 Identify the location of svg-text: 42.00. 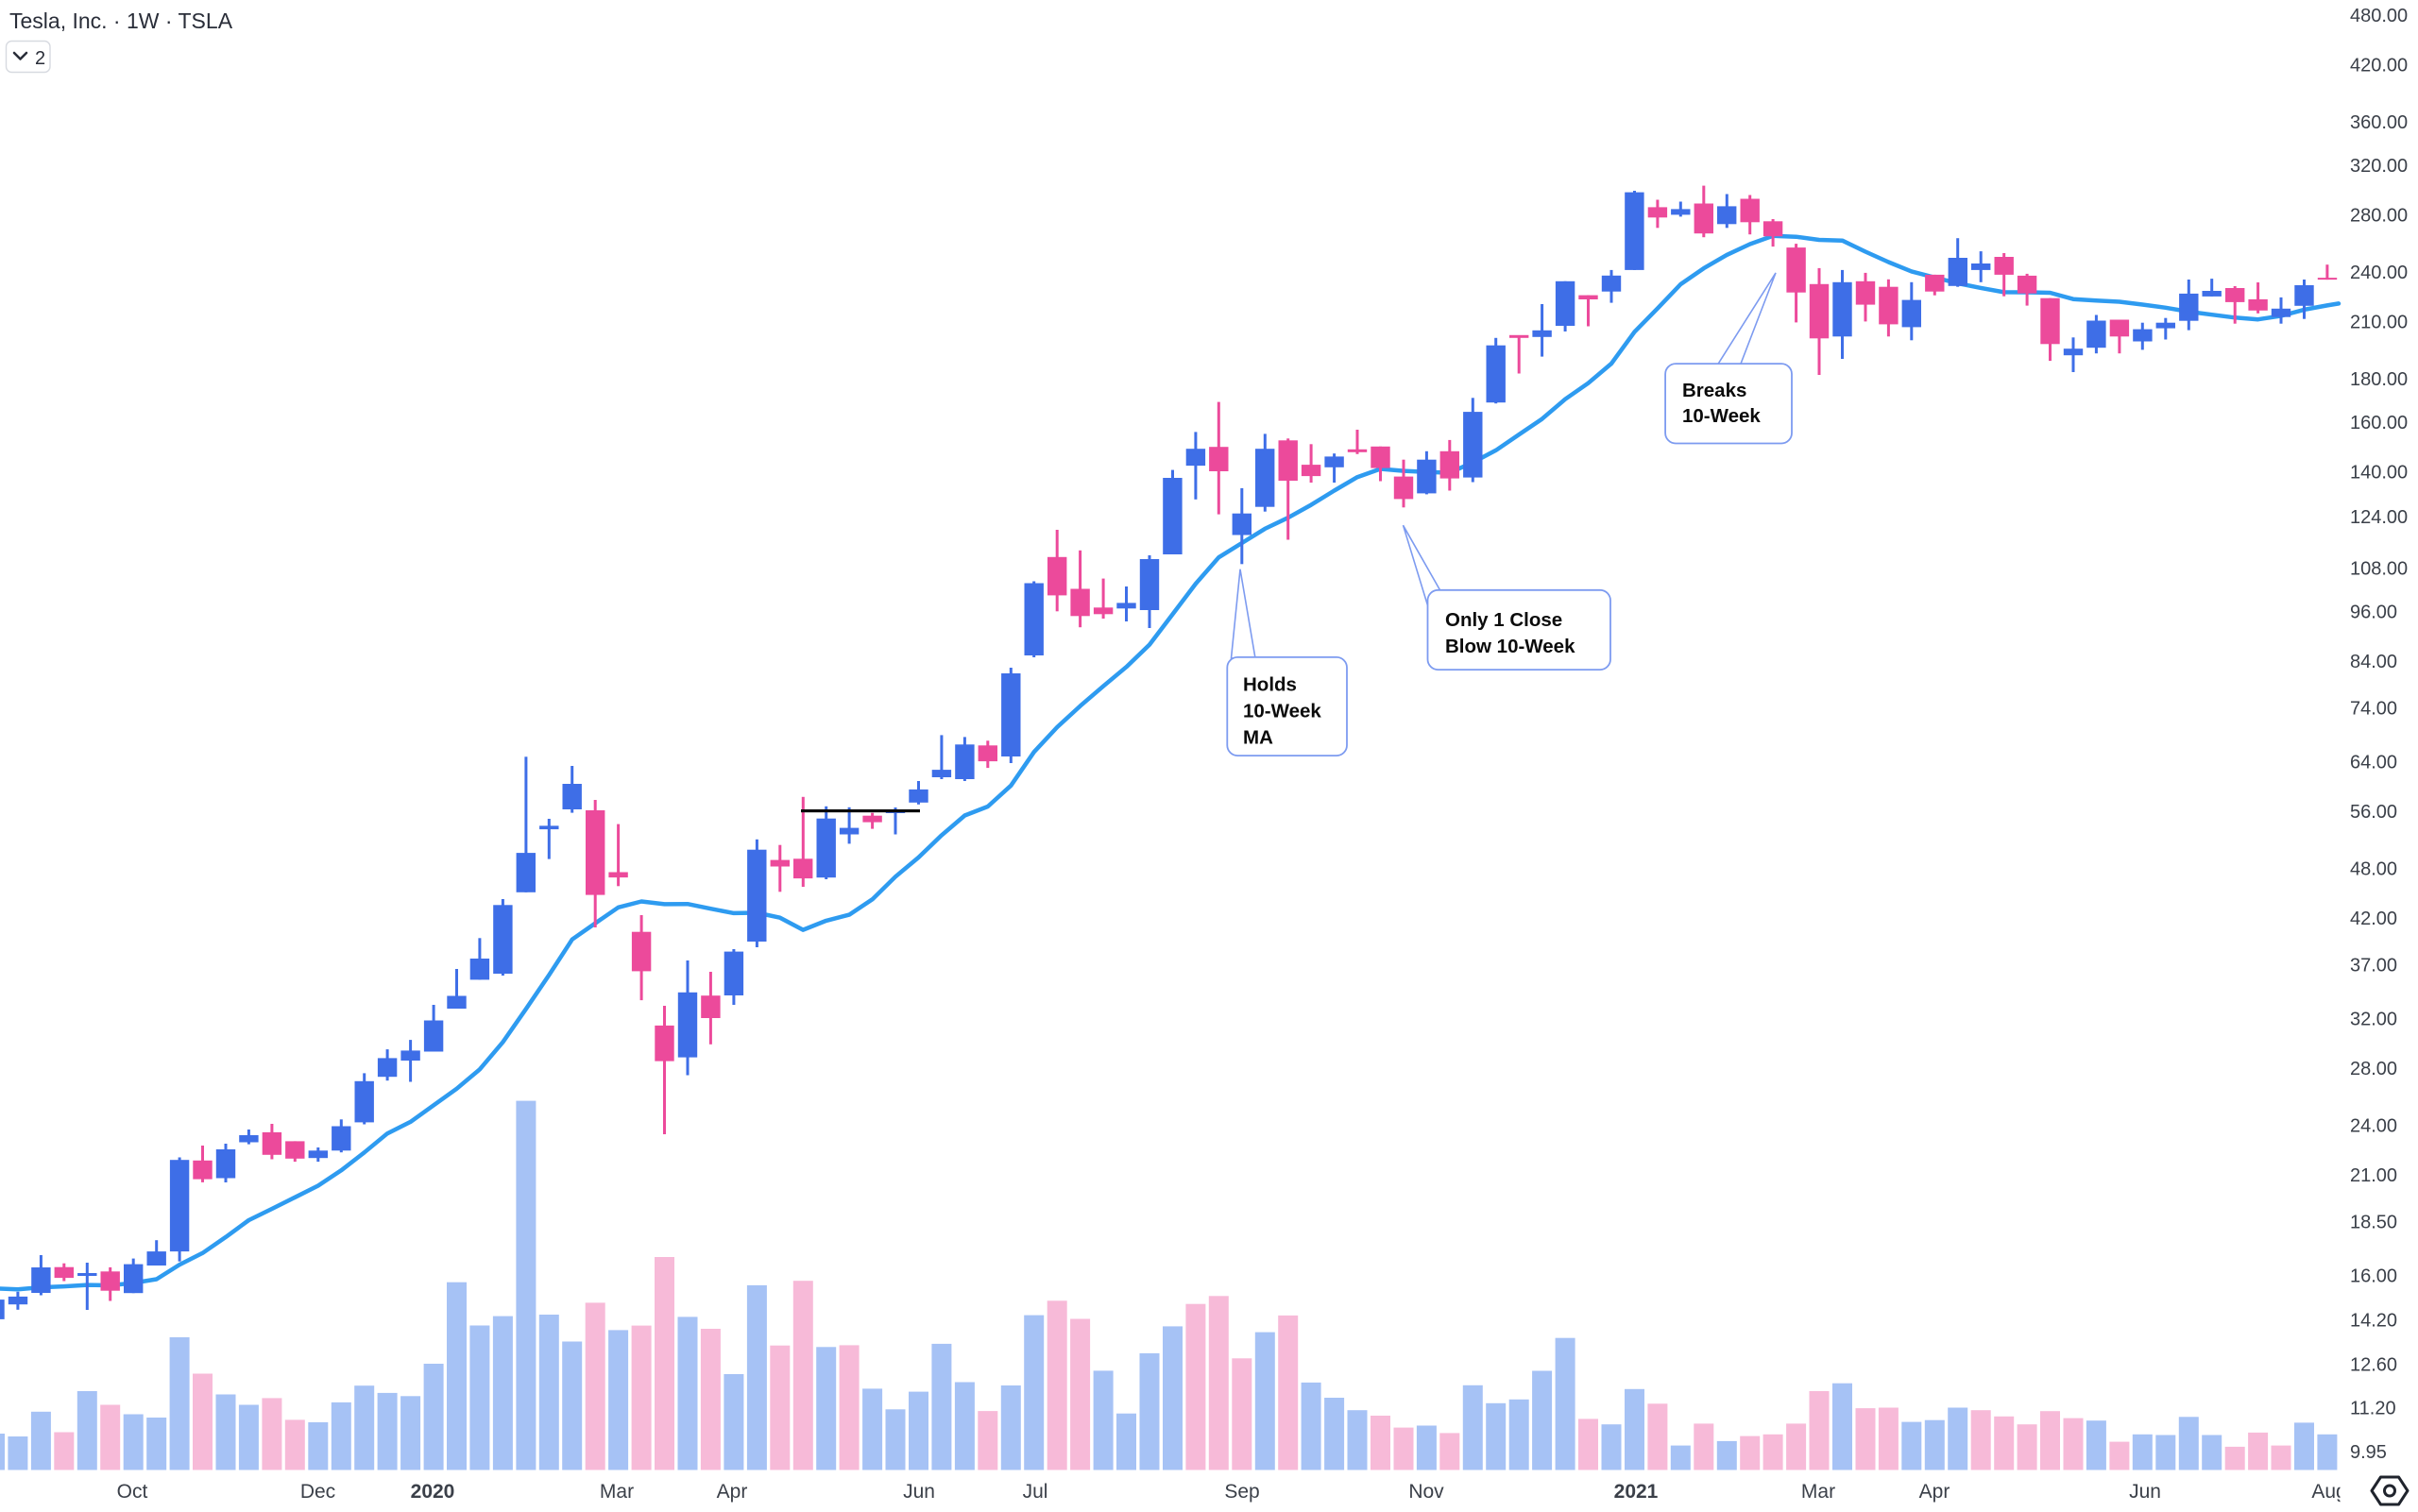
(2374, 919).